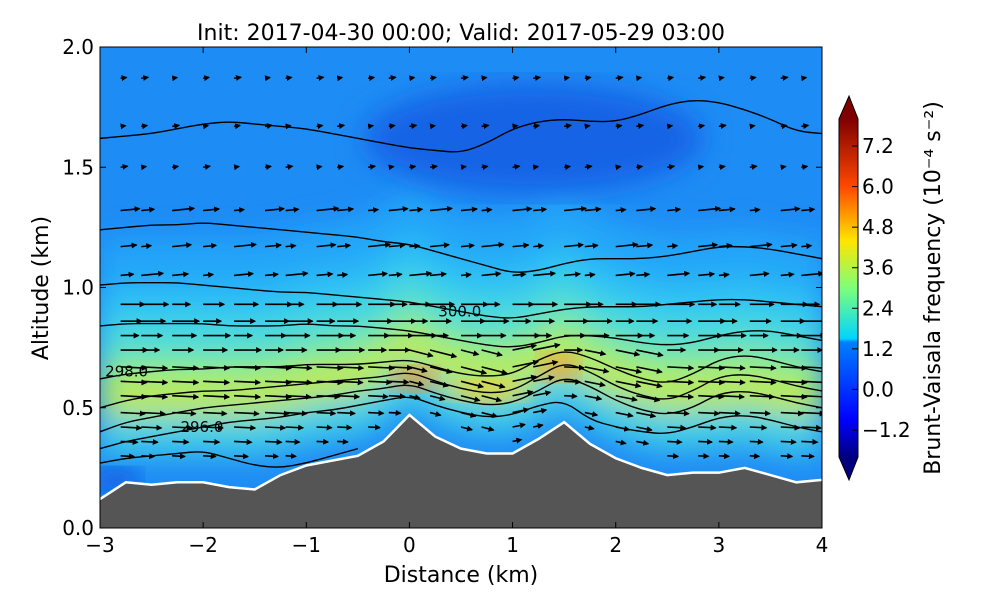 This screenshot has height=600, width=1000. Describe the element at coordinates (41, 288) in the screenshot. I see `y-axis-label: Altitude (km)` at that location.